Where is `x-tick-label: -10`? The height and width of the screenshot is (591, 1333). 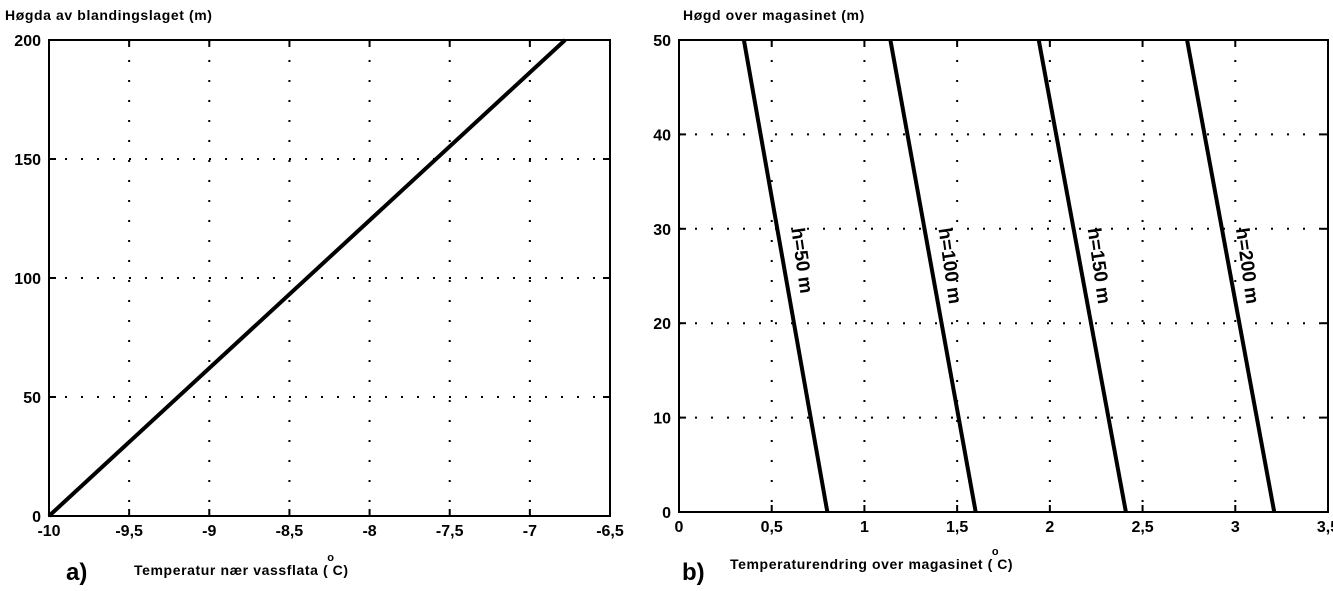 x-tick-label: -10 is located at coordinates (48, 531).